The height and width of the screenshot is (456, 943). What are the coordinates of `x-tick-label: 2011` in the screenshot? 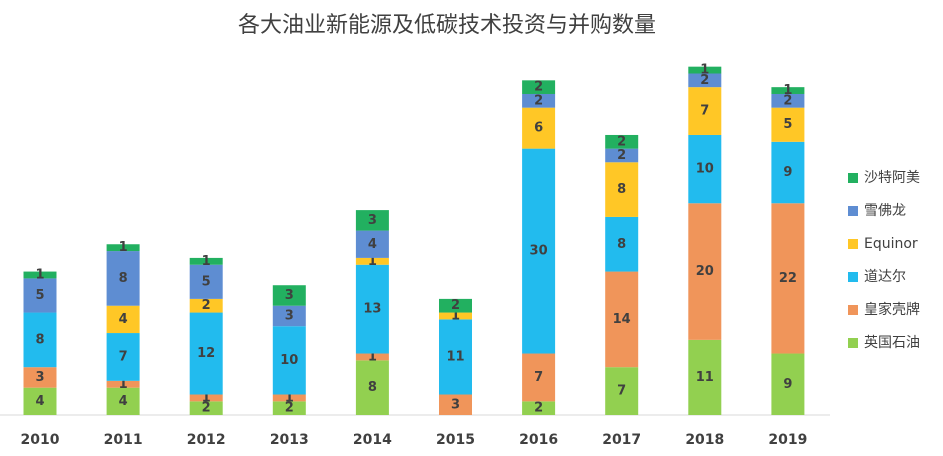 It's located at (123, 440).